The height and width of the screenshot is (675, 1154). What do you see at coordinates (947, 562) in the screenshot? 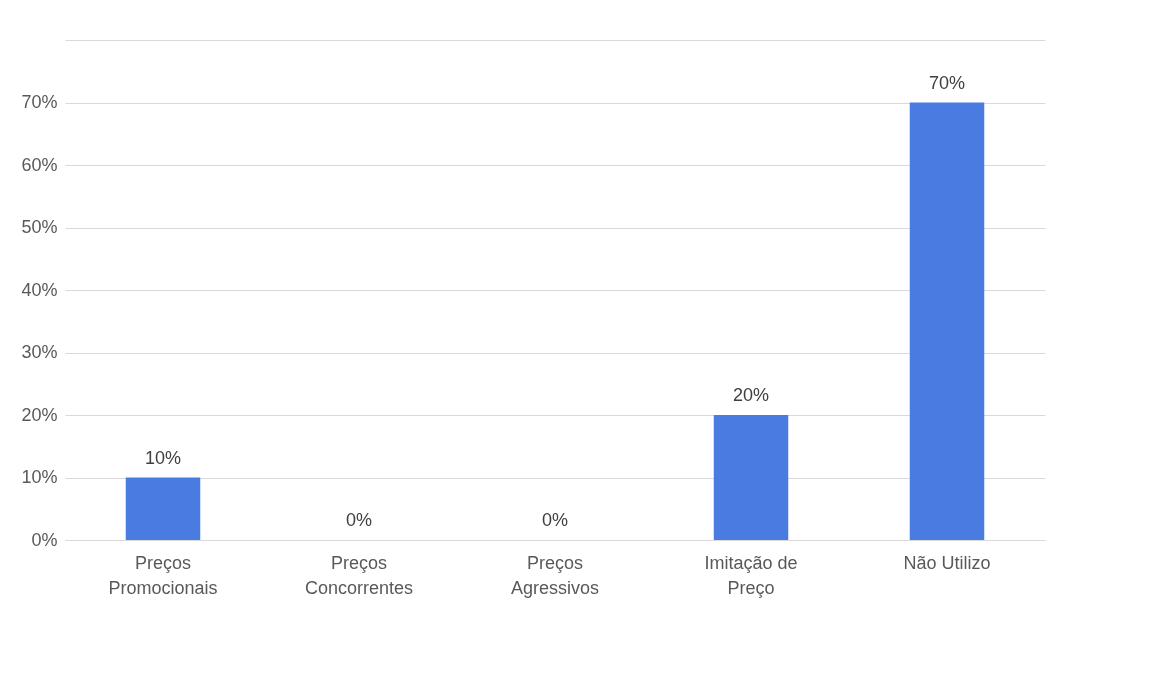
I see `x-tick-label: Não Utilizo` at bounding box center [947, 562].